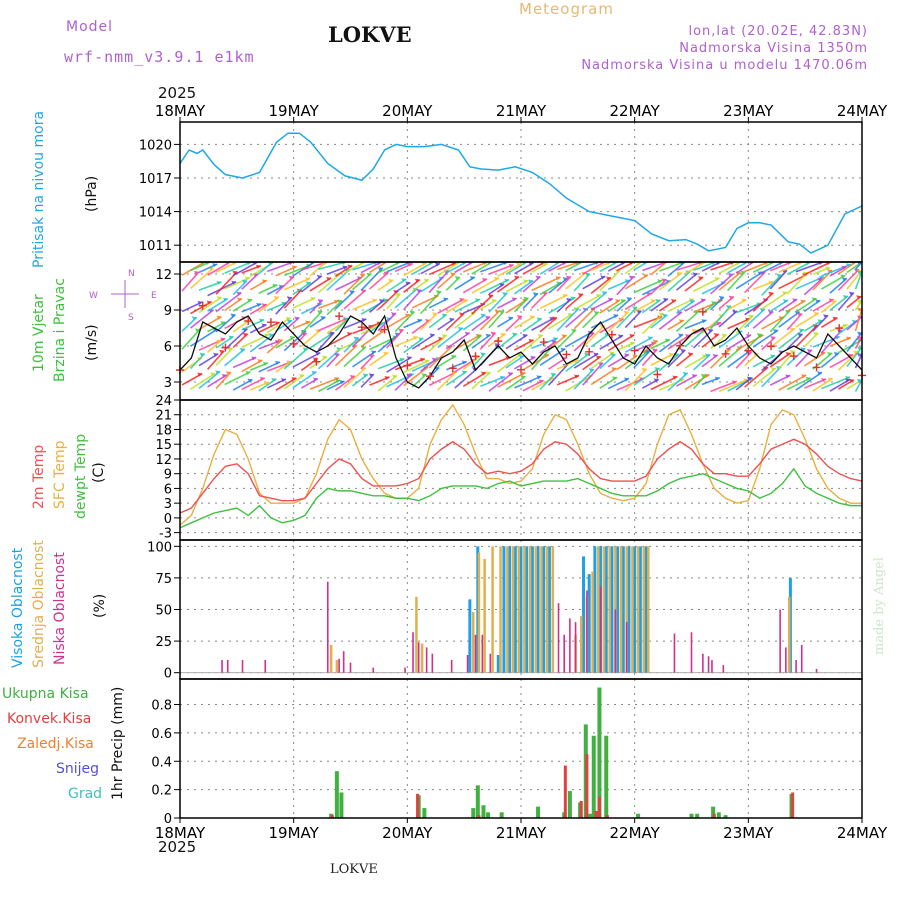 The height and width of the screenshot is (900, 900). Describe the element at coordinates (177, 847) in the screenshot. I see `year-bottom: 2025` at that location.